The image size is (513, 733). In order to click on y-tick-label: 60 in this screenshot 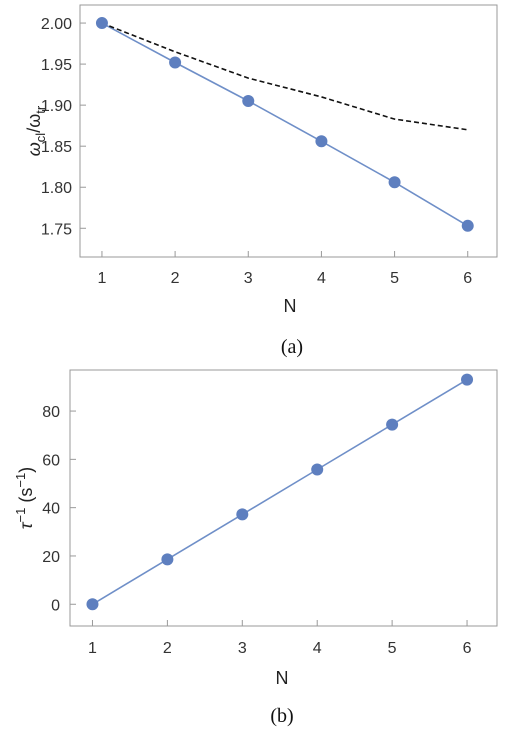, I will do `click(51, 460)`.